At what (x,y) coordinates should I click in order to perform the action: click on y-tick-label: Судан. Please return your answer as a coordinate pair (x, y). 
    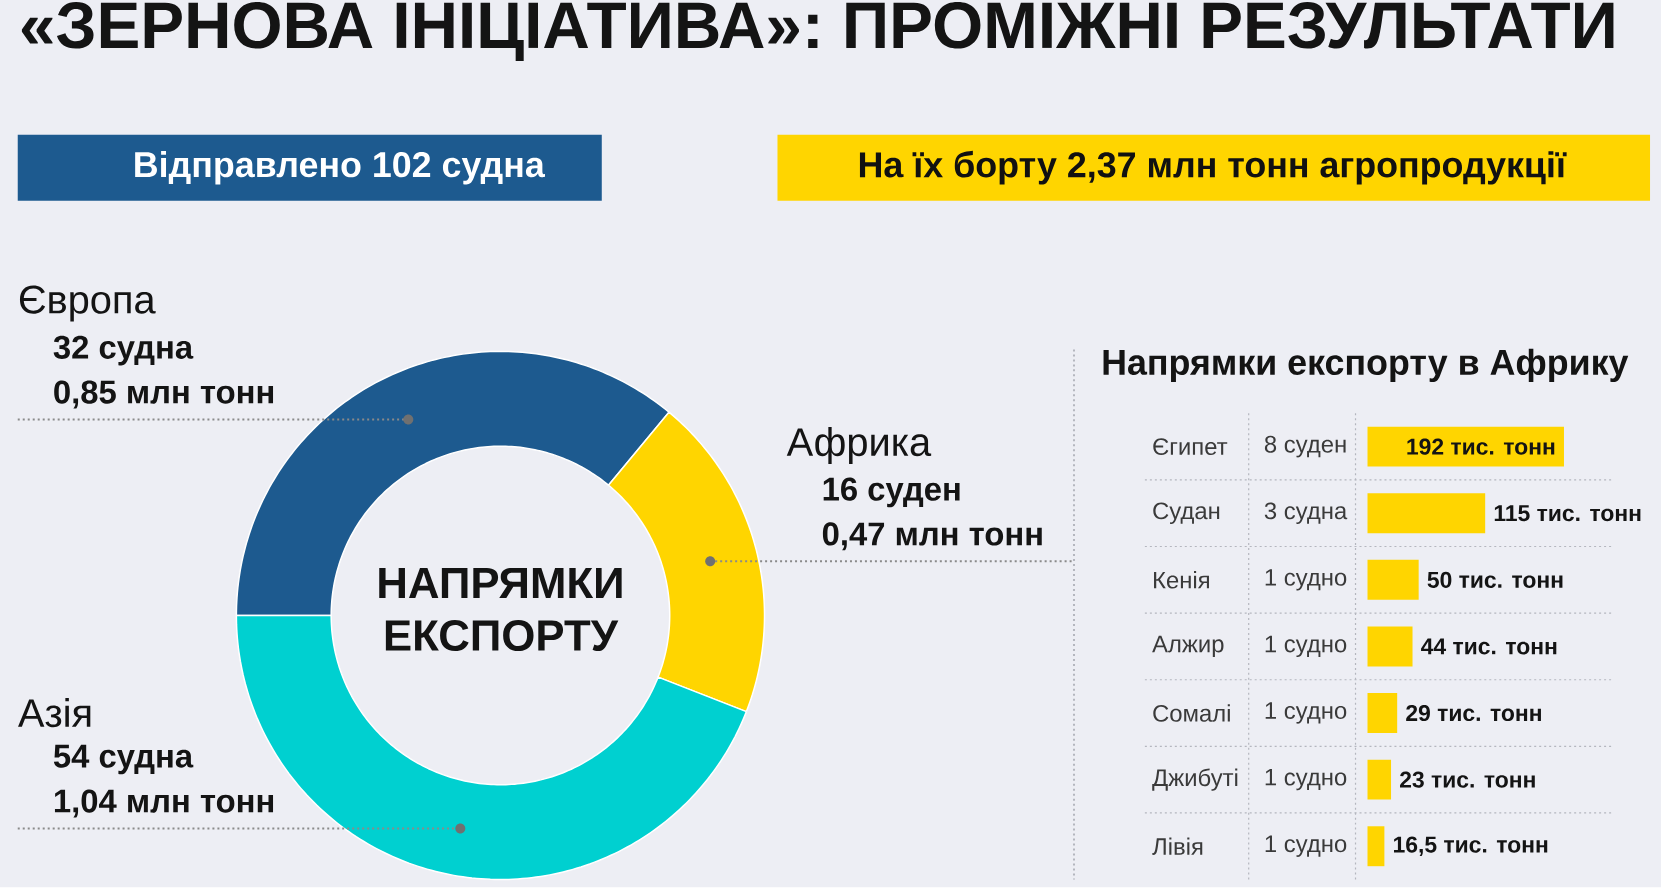
    Looking at the image, I should click on (1186, 513).